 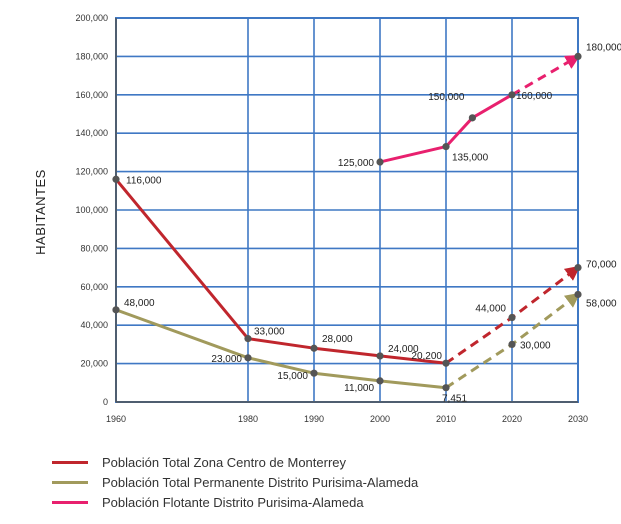 I want to click on data-label: 28,000, so click(x=337, y=339).